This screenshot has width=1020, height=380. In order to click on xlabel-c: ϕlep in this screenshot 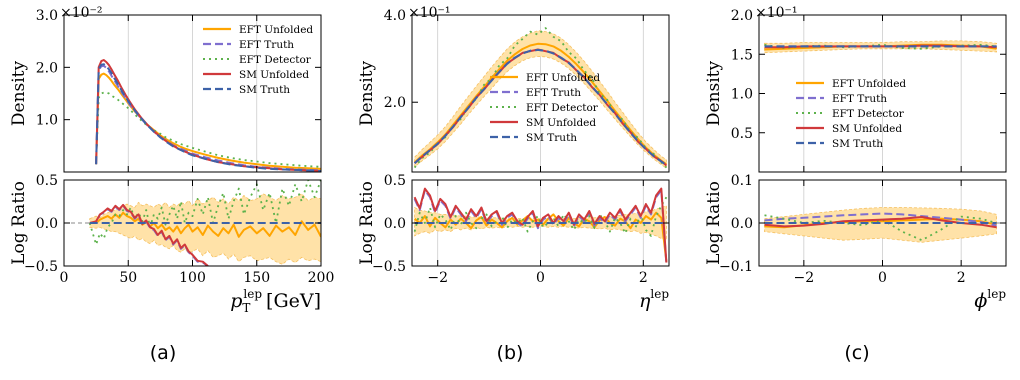, I will do `click(990, 299)`.